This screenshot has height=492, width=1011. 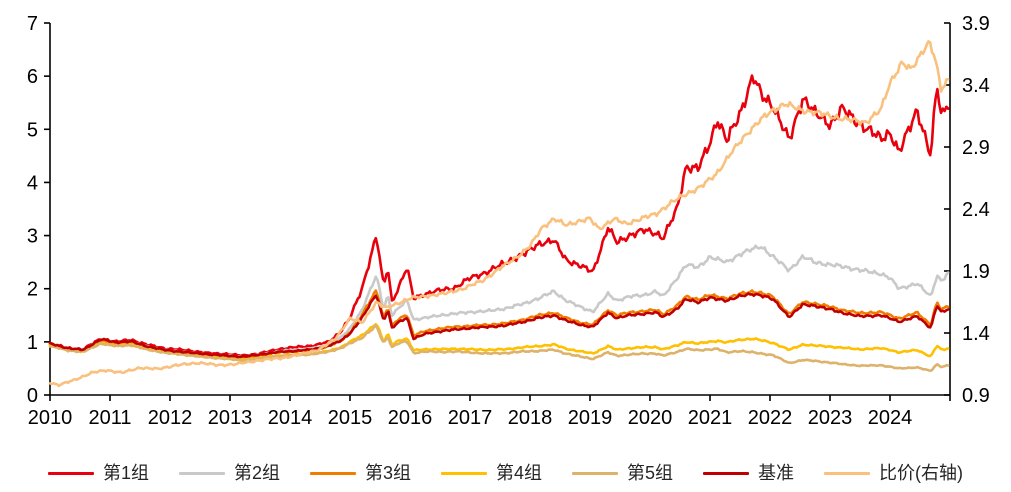 What do you see at coordinates (70, 473) in the screenshot?
I see `legend-swatch-group1` at bounding box center [70, 473].